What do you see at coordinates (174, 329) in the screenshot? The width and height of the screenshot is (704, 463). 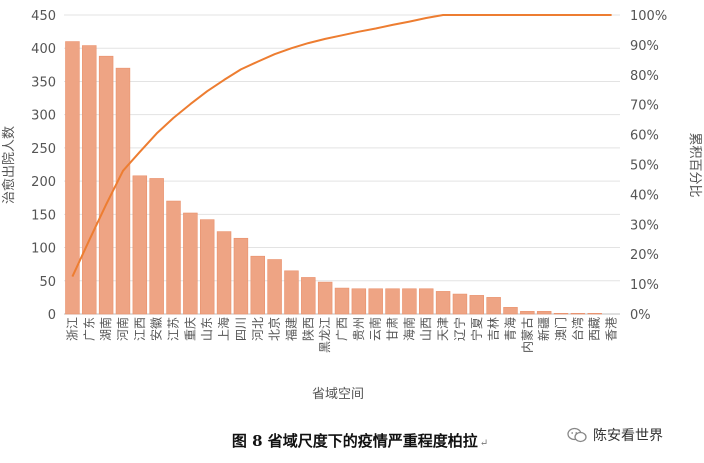 I see `x-tick-label: 江苏` at bounding box center [174, 329].